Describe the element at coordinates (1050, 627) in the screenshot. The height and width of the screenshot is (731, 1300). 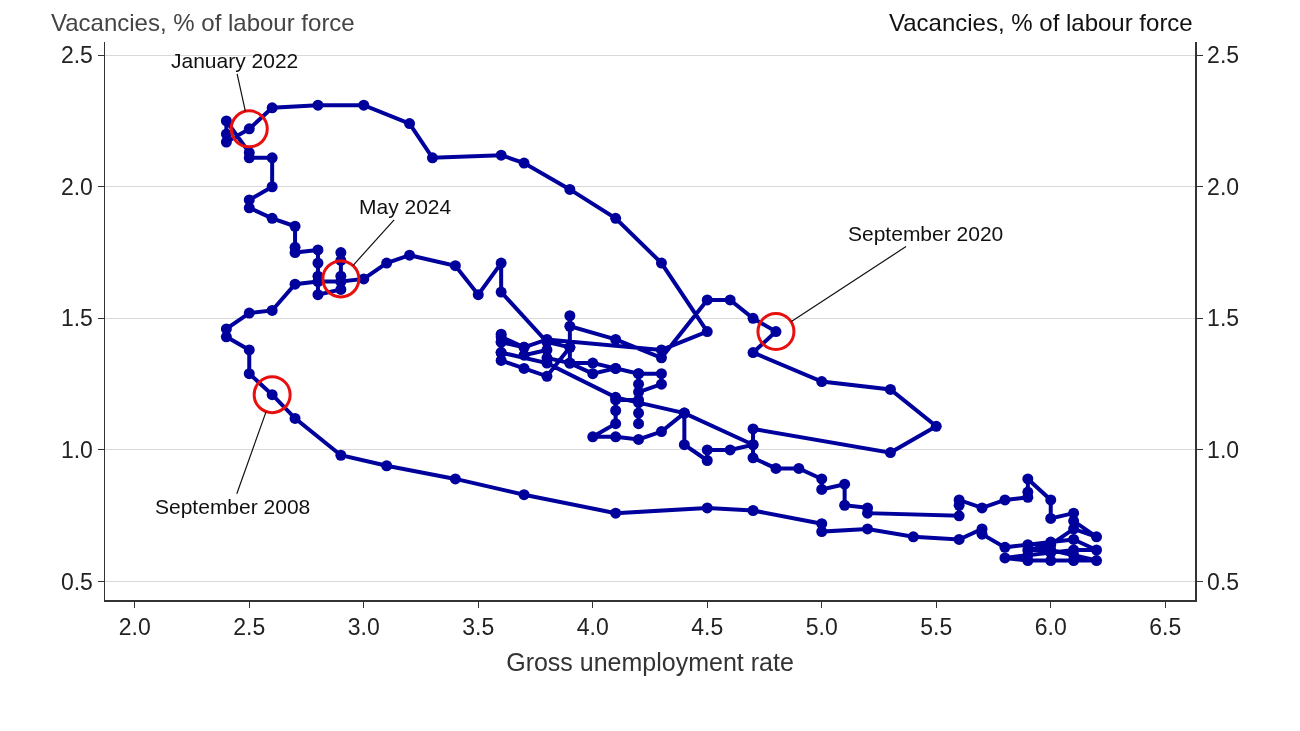
I see `x-tick-label: 6.0` at that location.